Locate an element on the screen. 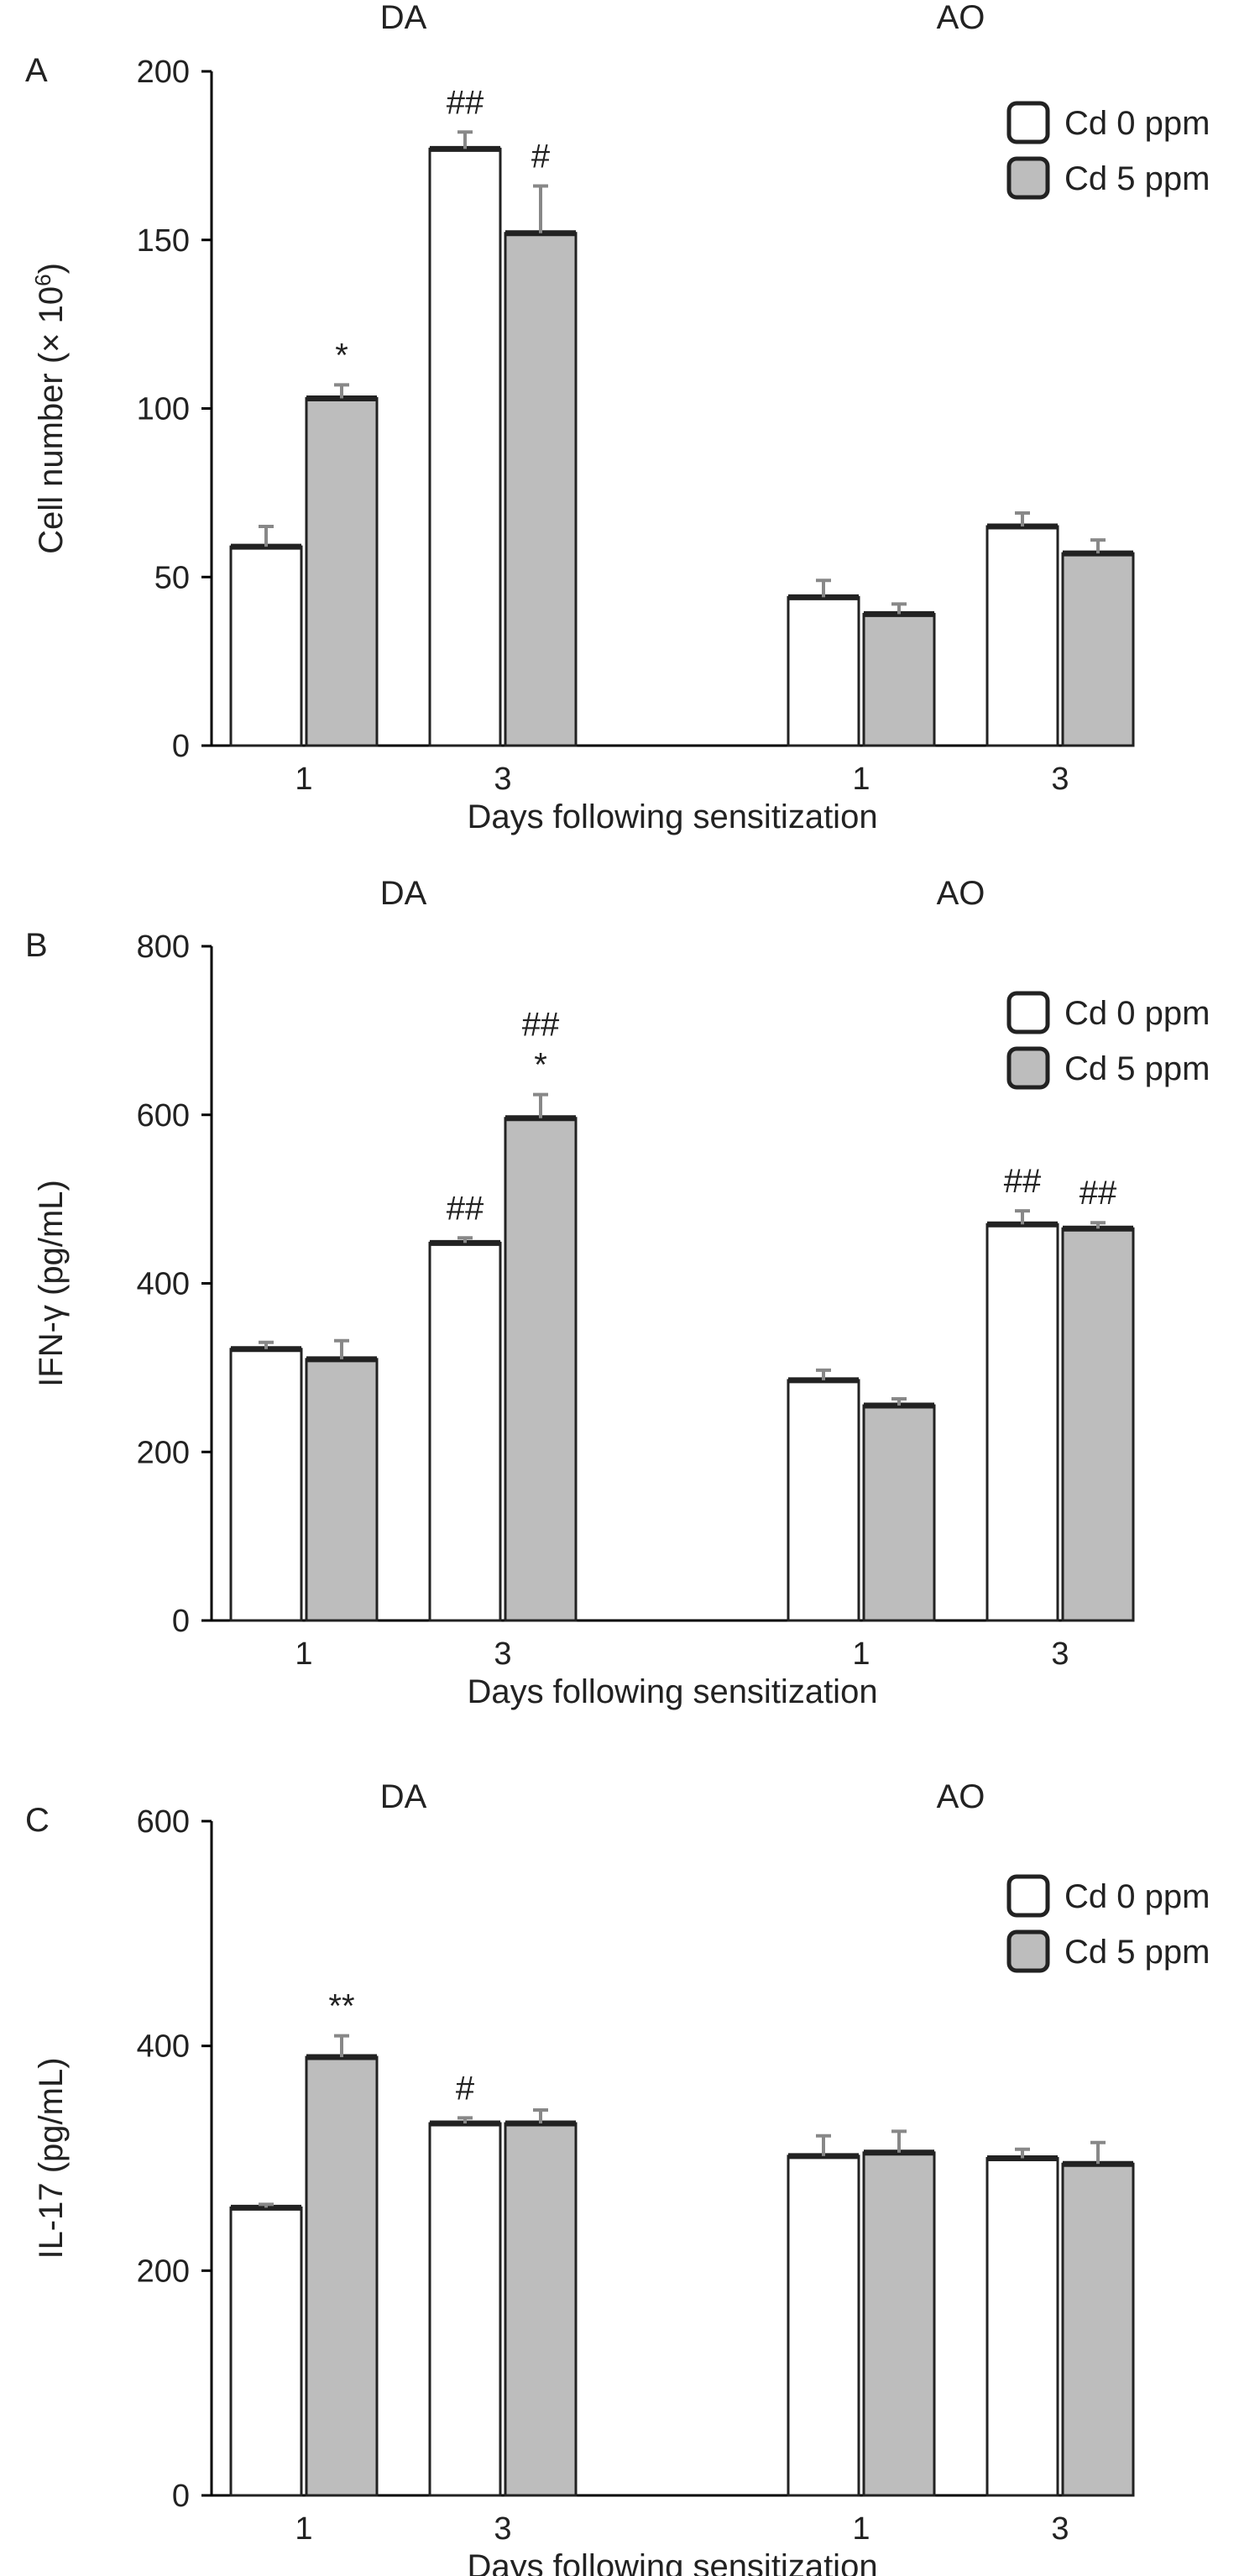 The width and height of the screenshot is (1239, 2576). y-axis-title-main: Cell number (× 10 is located at coordinates (52, 420).